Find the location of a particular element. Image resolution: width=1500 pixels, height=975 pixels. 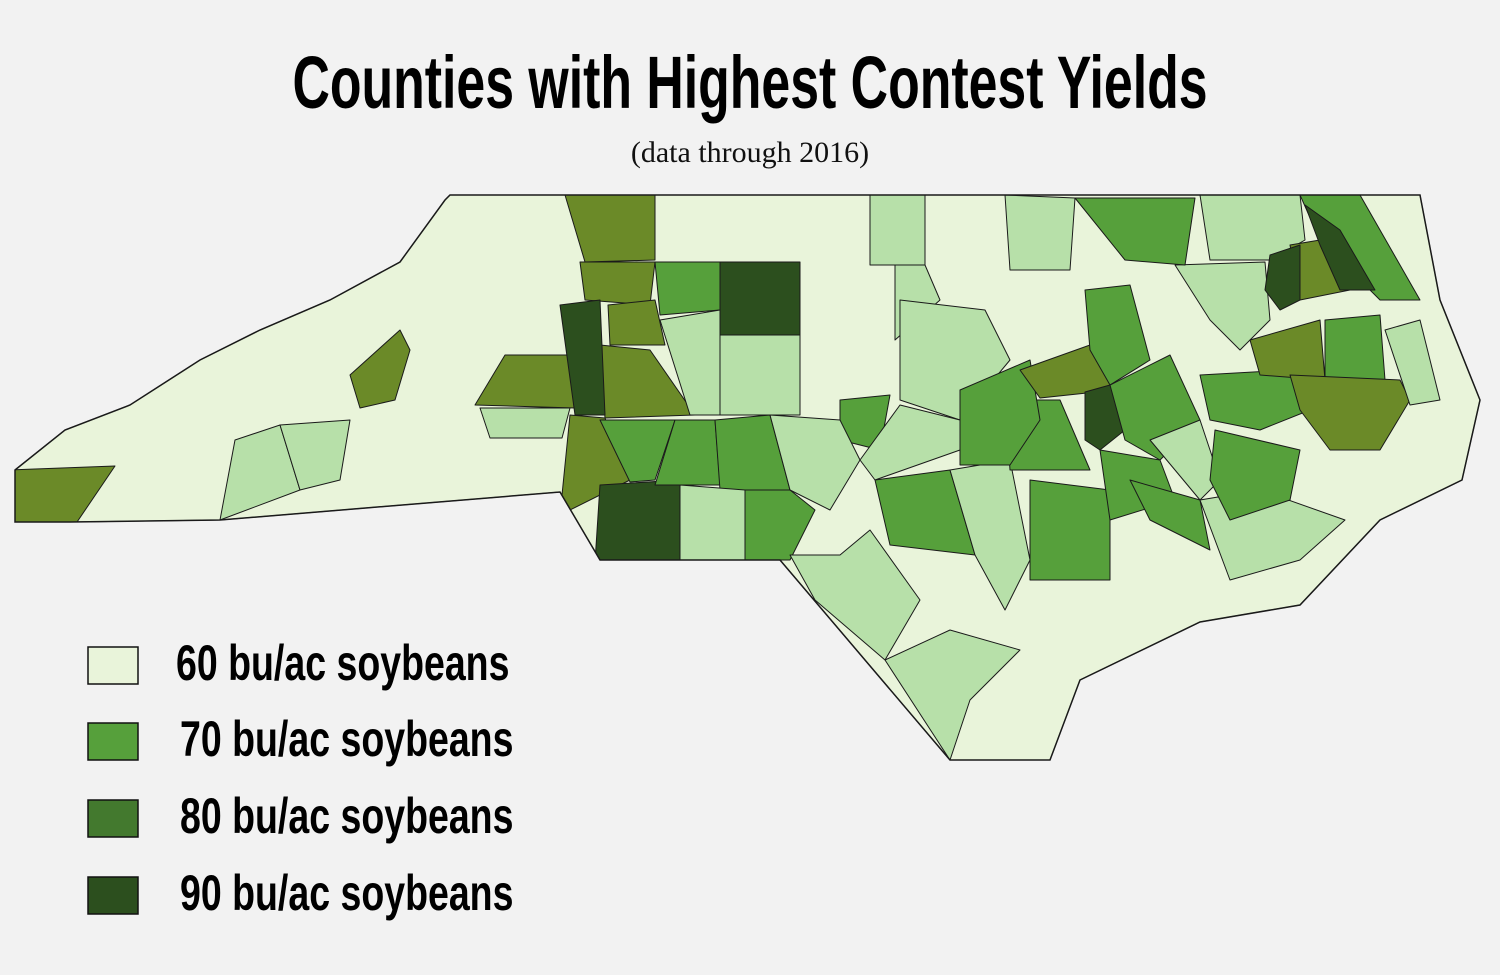

legend-label: 60 bu/ac soybeans is located at coordinates (342, 663).